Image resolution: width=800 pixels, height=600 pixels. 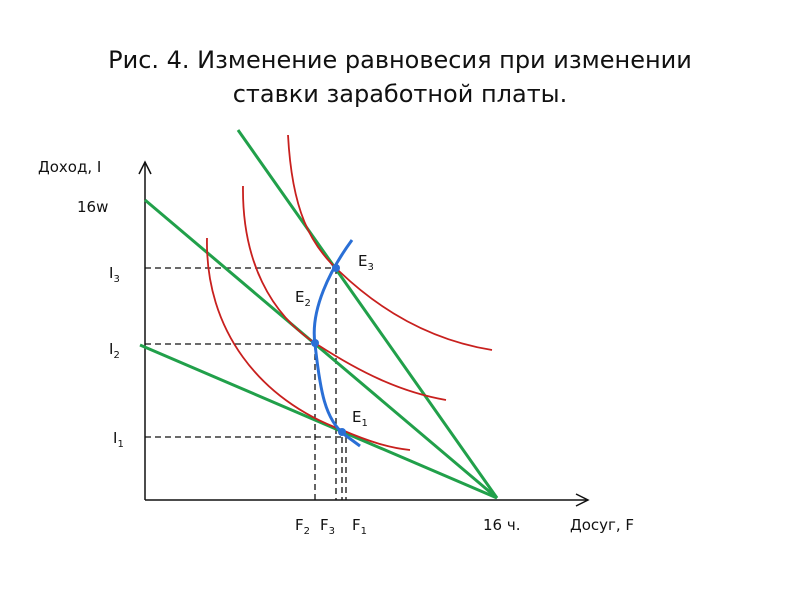 I want to click on income-label: I1, so click(x=118, y=439).